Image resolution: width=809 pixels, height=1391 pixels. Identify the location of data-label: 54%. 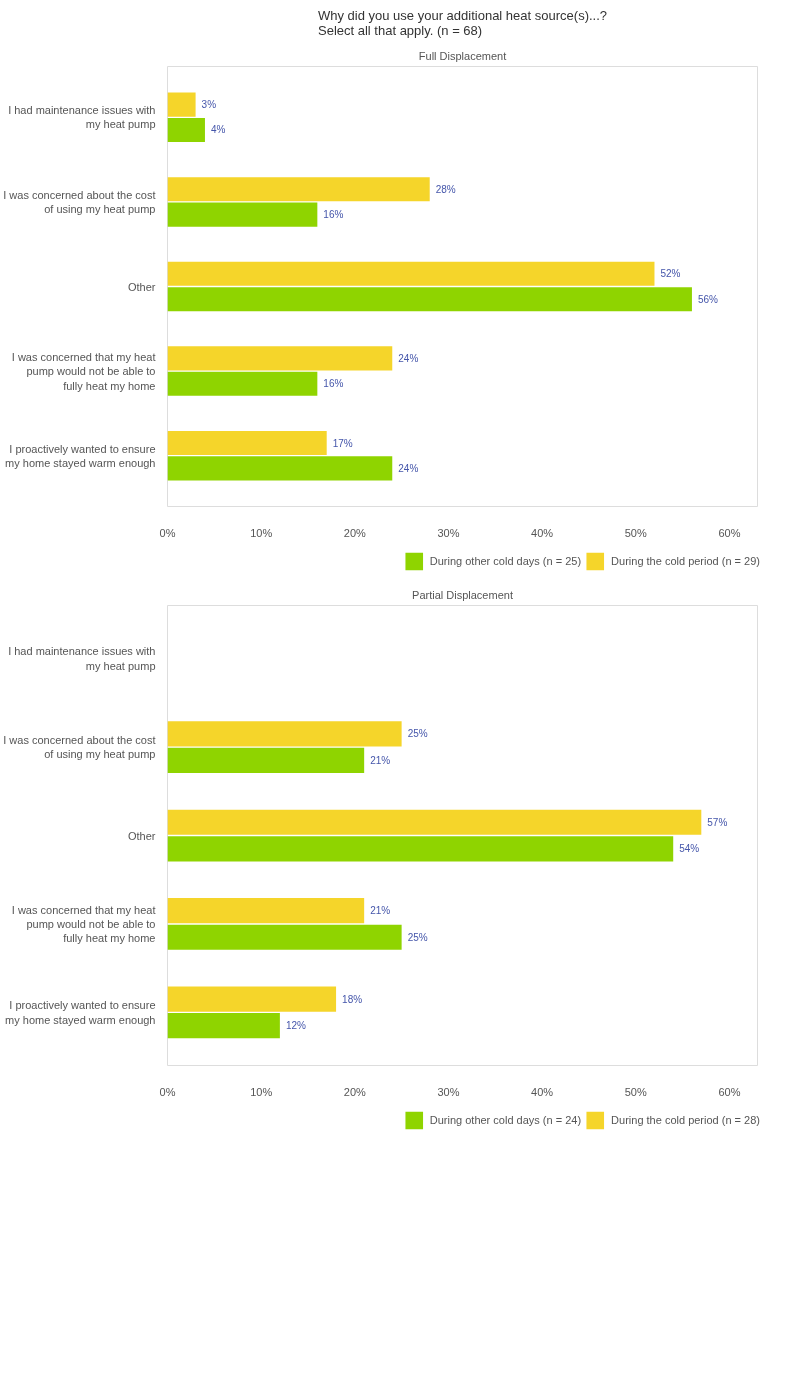
(689, 849).